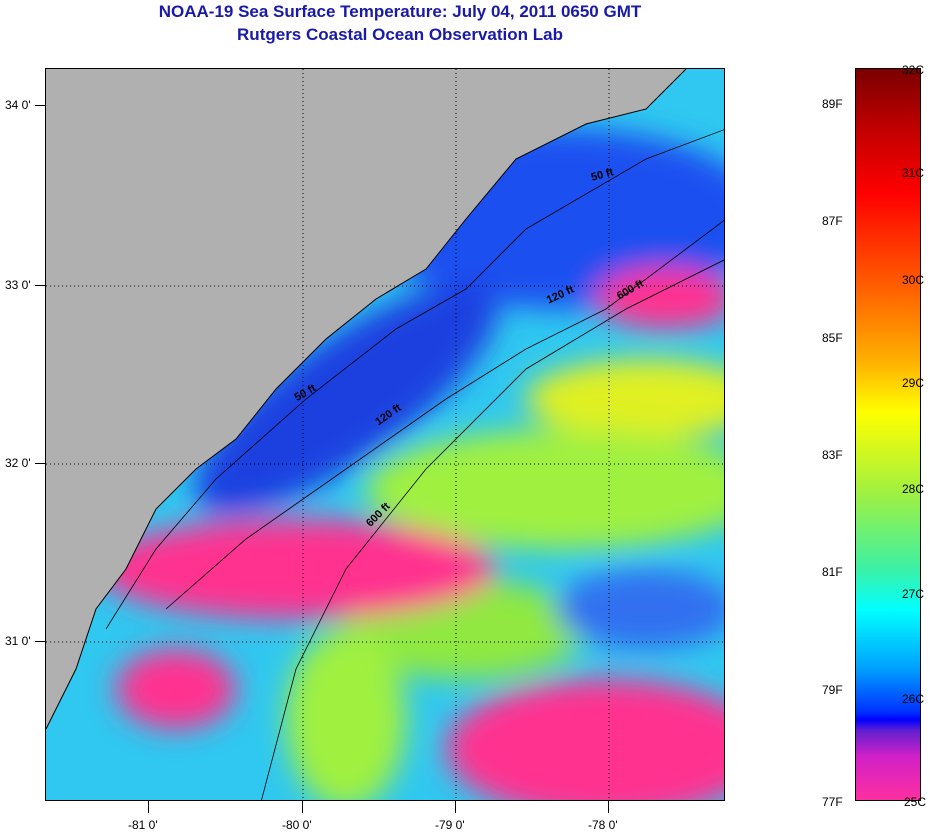  Describe the element at coordinates (832, 104) in the screenshot. I see `colorbar-f-label: 89F` at that location.